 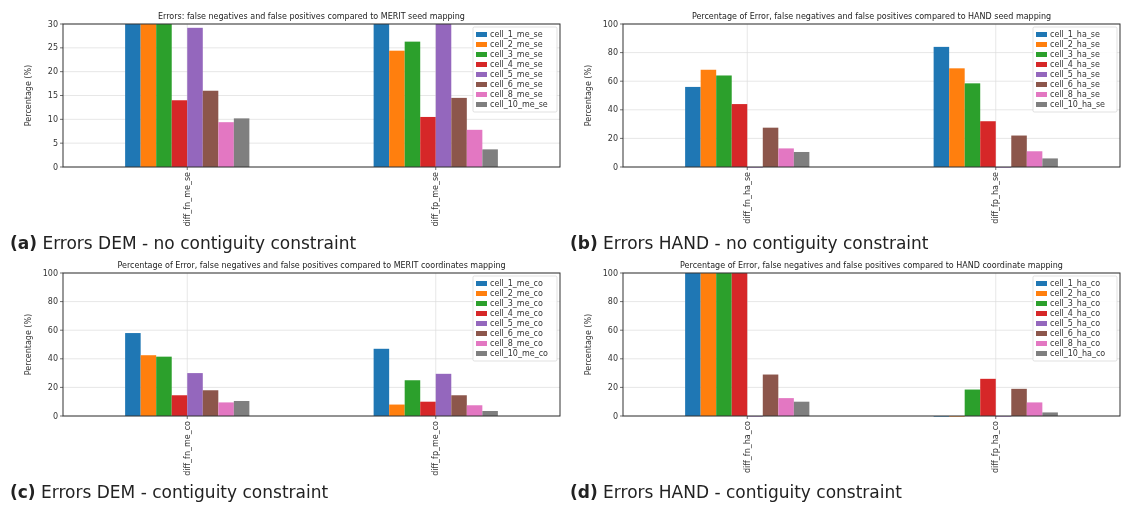 I want to click on chart-title: Errors: false negatives and false positives compared to MERIT seed mapping, so click(x=311, y=16).